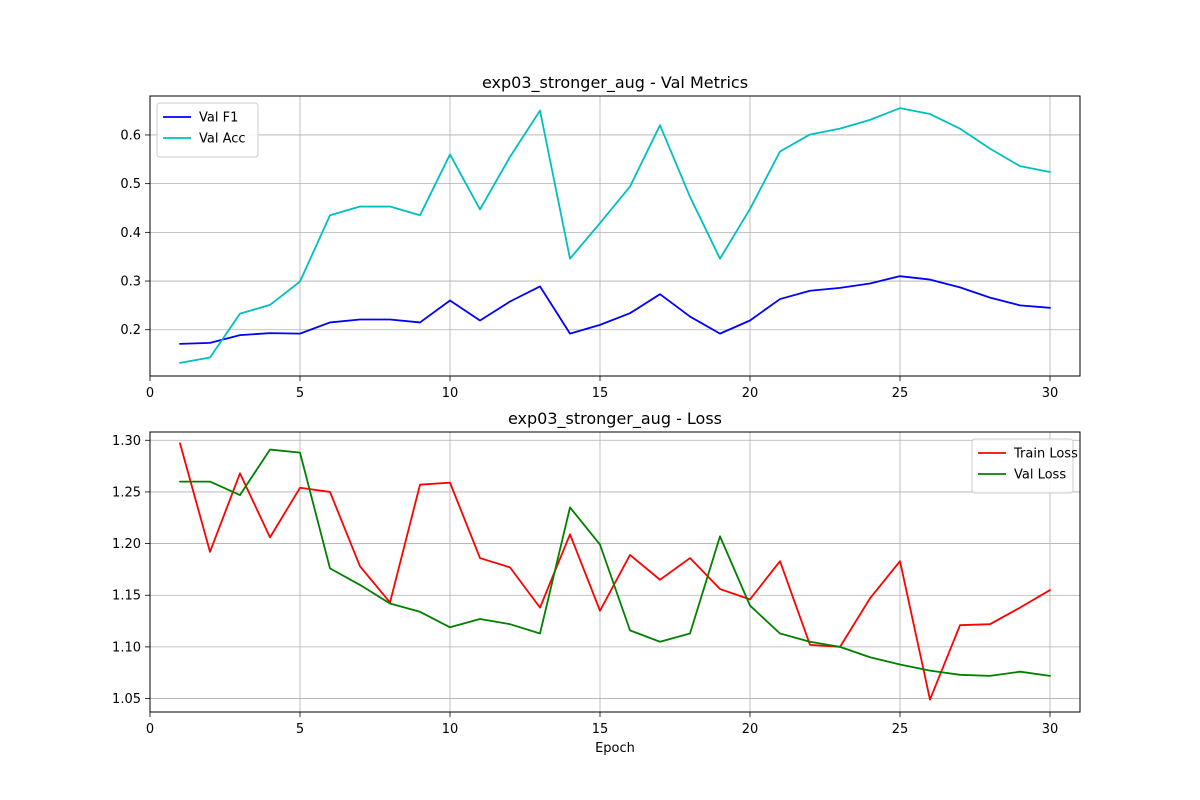 The height and width of the screenshot is (800, 1200). What do you see at coordinates (450, 393) in the screenshot?
I see `val-metrics-x-tick-label: 10` at bounding box center [450, 393].